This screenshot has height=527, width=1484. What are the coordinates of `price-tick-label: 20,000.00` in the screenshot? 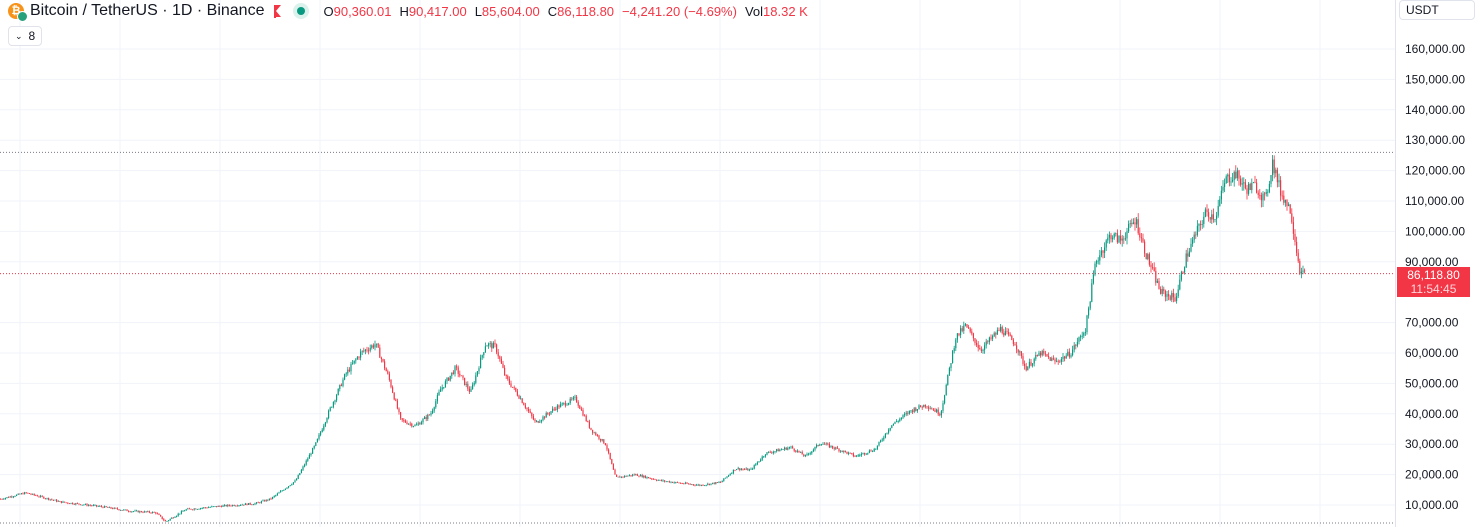 It's located at (1432, 475).